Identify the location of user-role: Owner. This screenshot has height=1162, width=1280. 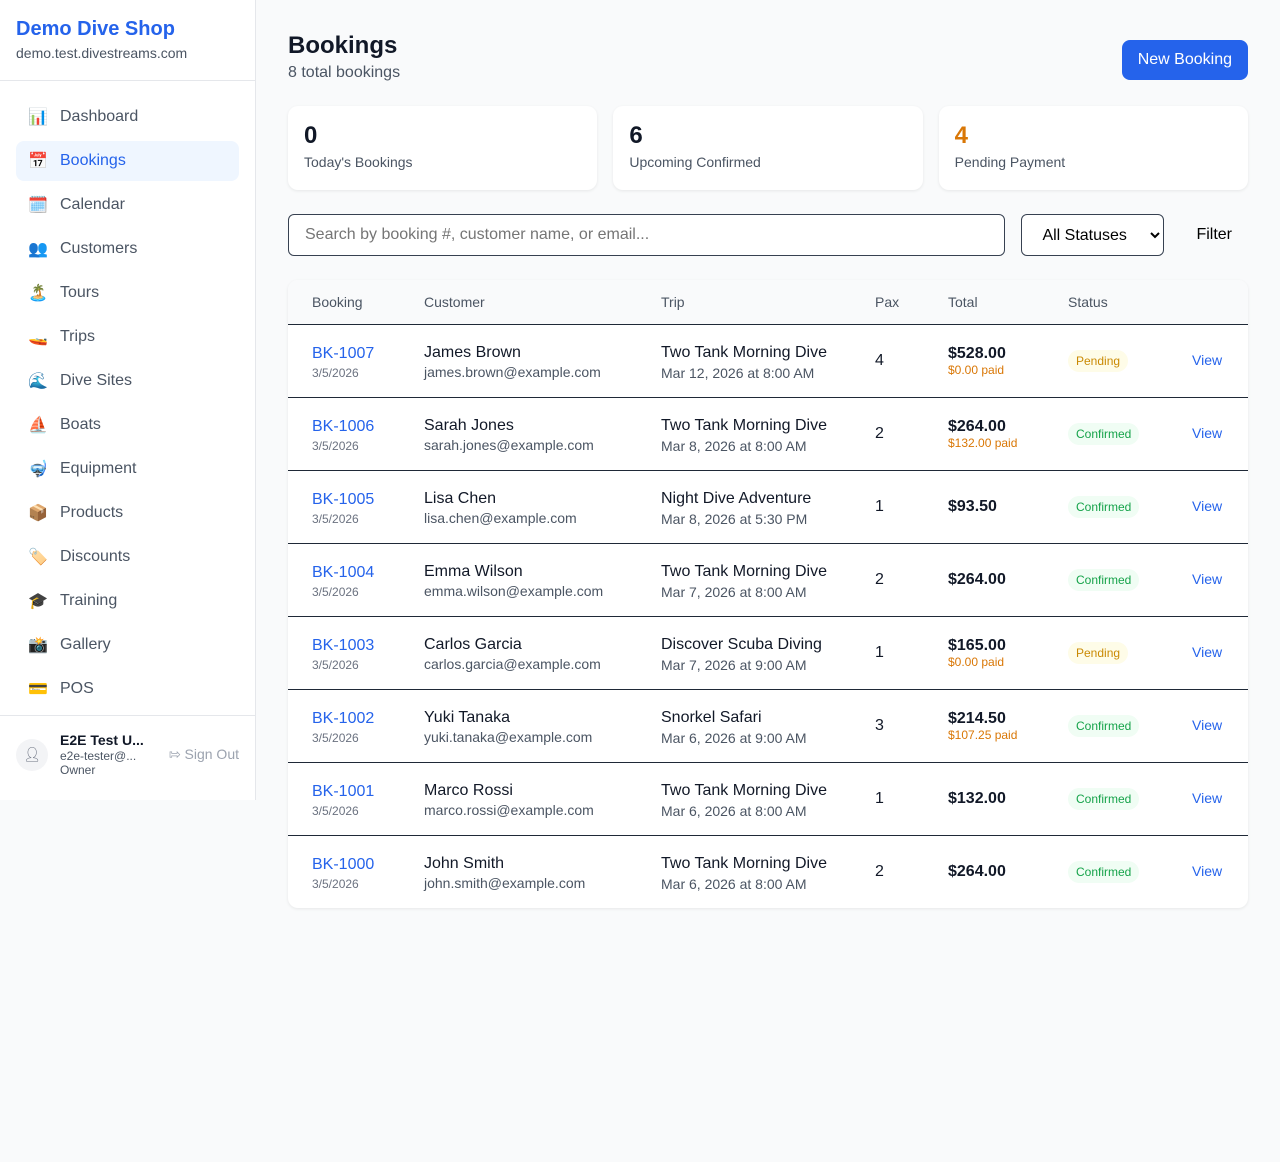
(78, 770).